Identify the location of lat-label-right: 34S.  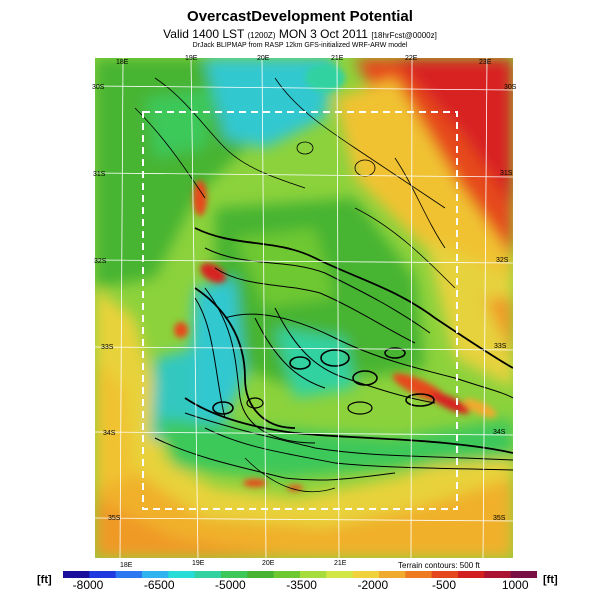
(499, 432).